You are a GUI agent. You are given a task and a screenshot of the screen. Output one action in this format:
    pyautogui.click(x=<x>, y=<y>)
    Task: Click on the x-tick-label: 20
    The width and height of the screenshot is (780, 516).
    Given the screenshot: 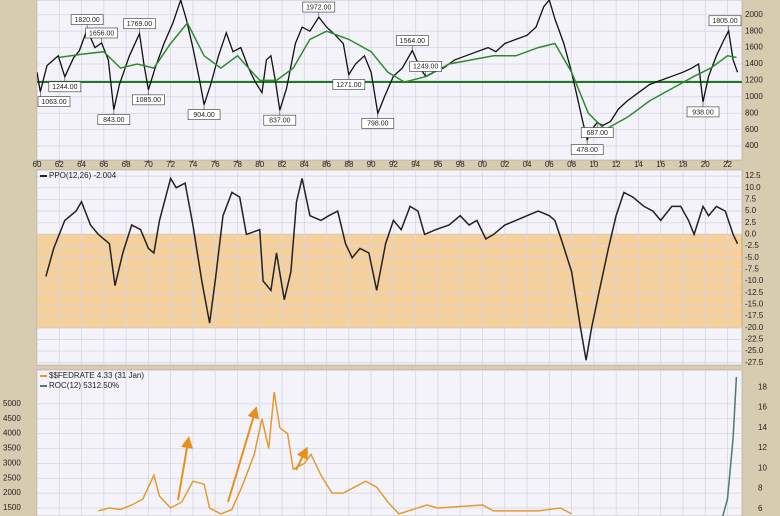 What is the action you would take?
    pyautogui.click(x=705, y=164)
    